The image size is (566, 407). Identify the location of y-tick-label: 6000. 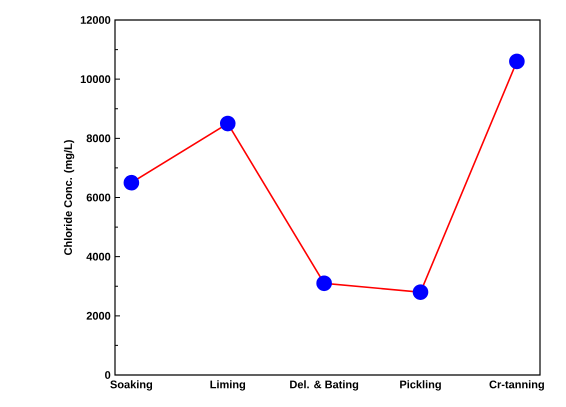
(98, 198).